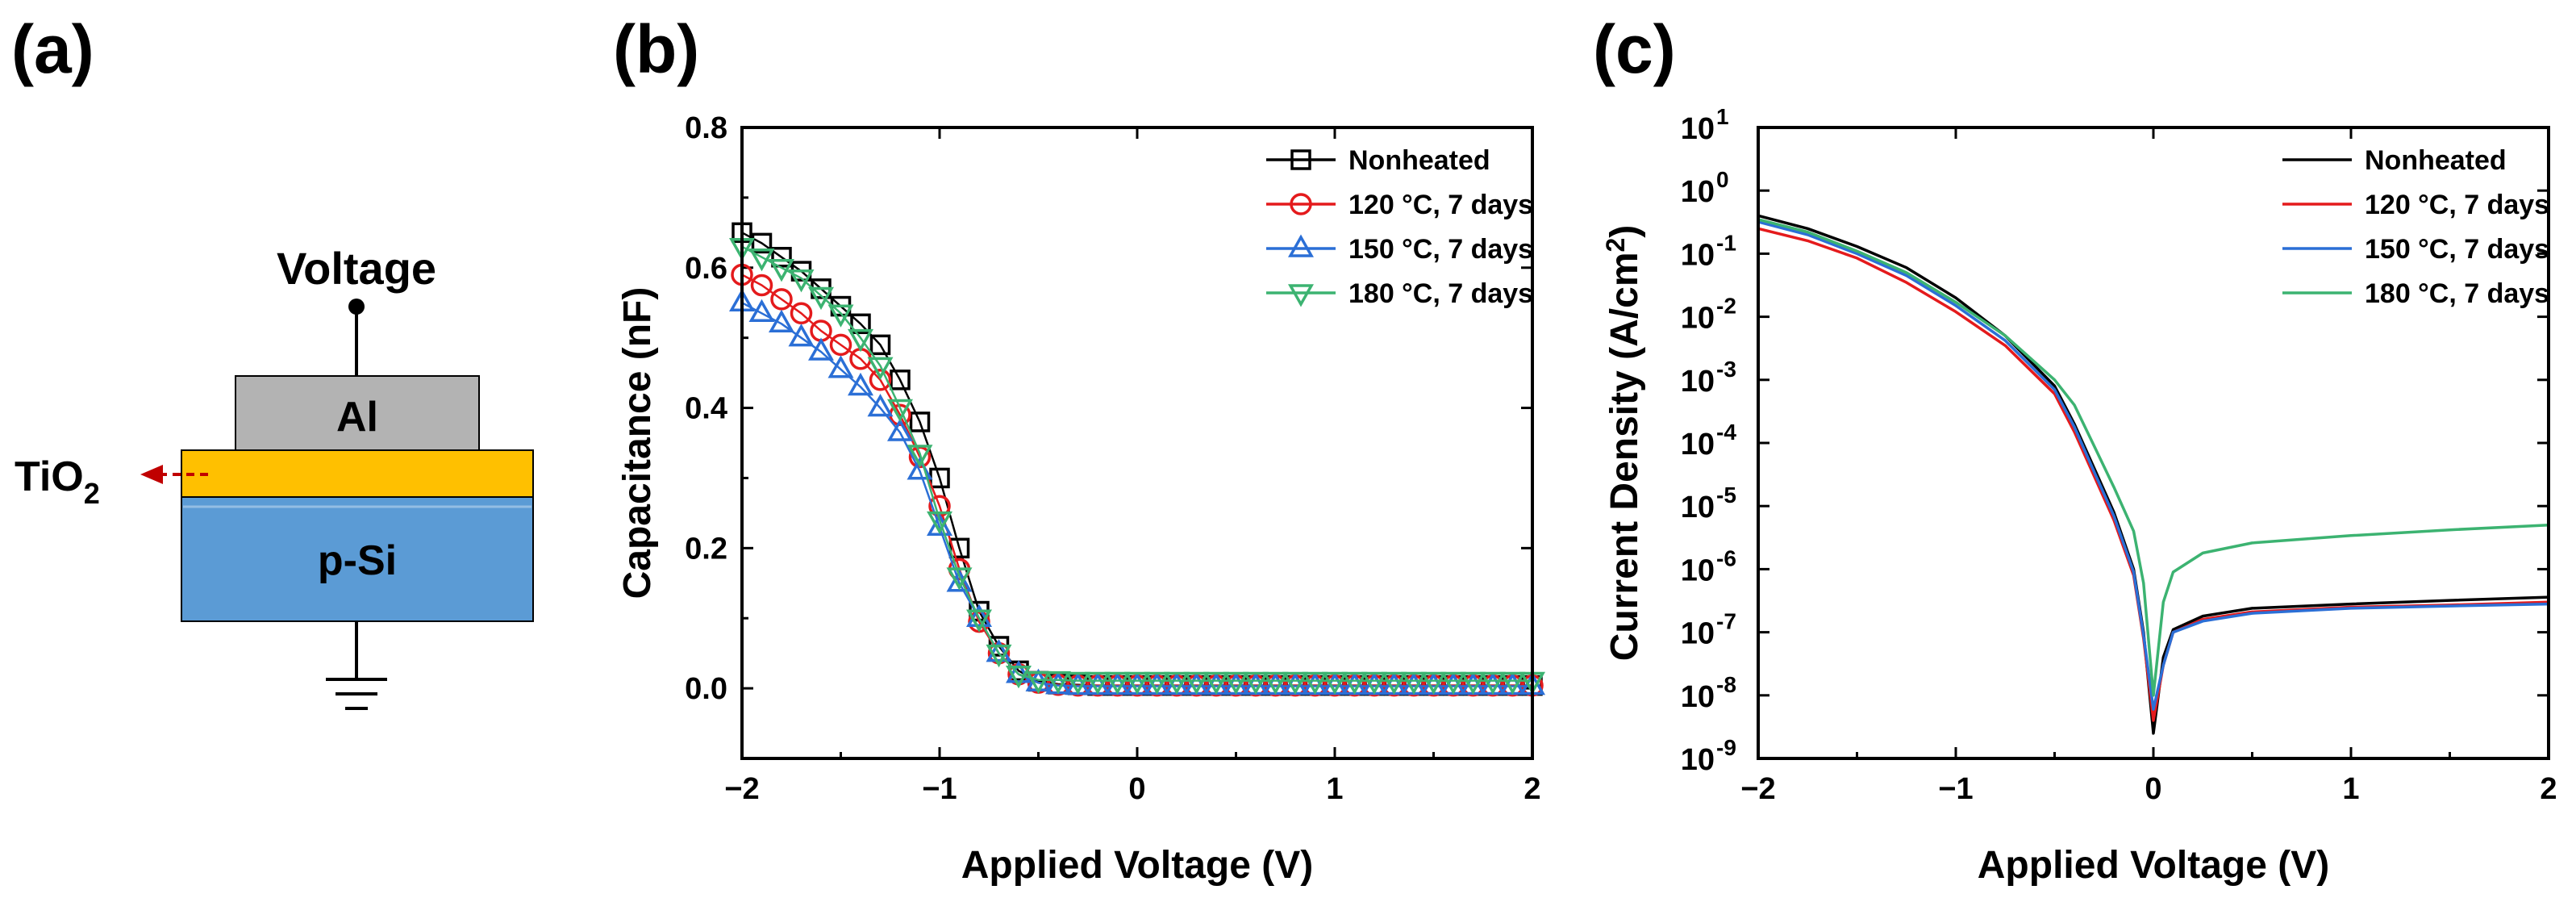 This screenshot has width=2576, height=919. What do you see at coordinates (706, 409) in the screenshot?
I see `y-tick-label: 0.4` at bounding box center [706, 409].